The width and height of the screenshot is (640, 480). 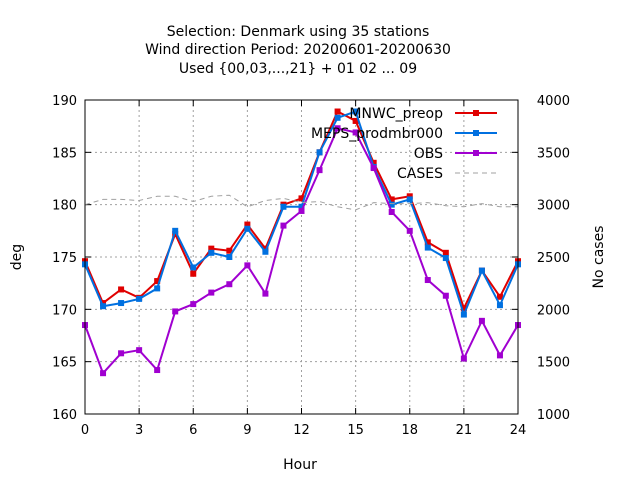 What do you see at coordinates (64, 363) in the screenshot?
I see `y-tick-label: 165` at bounding box center [64, 363].